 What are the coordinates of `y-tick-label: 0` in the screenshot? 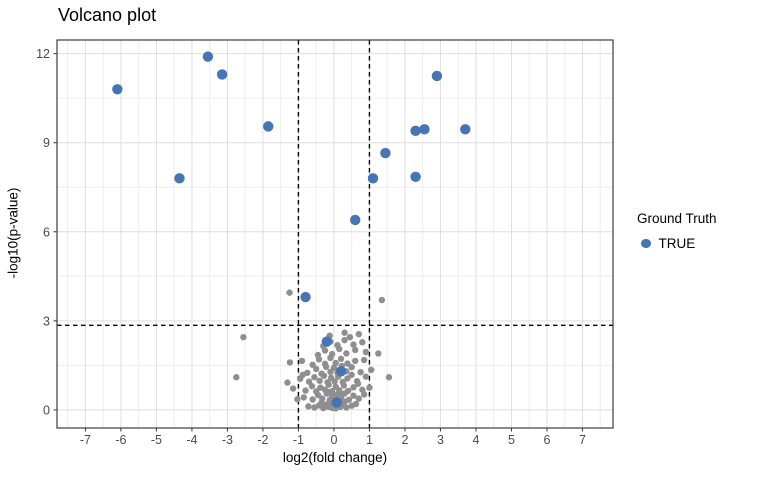 It's located at (46, 410).